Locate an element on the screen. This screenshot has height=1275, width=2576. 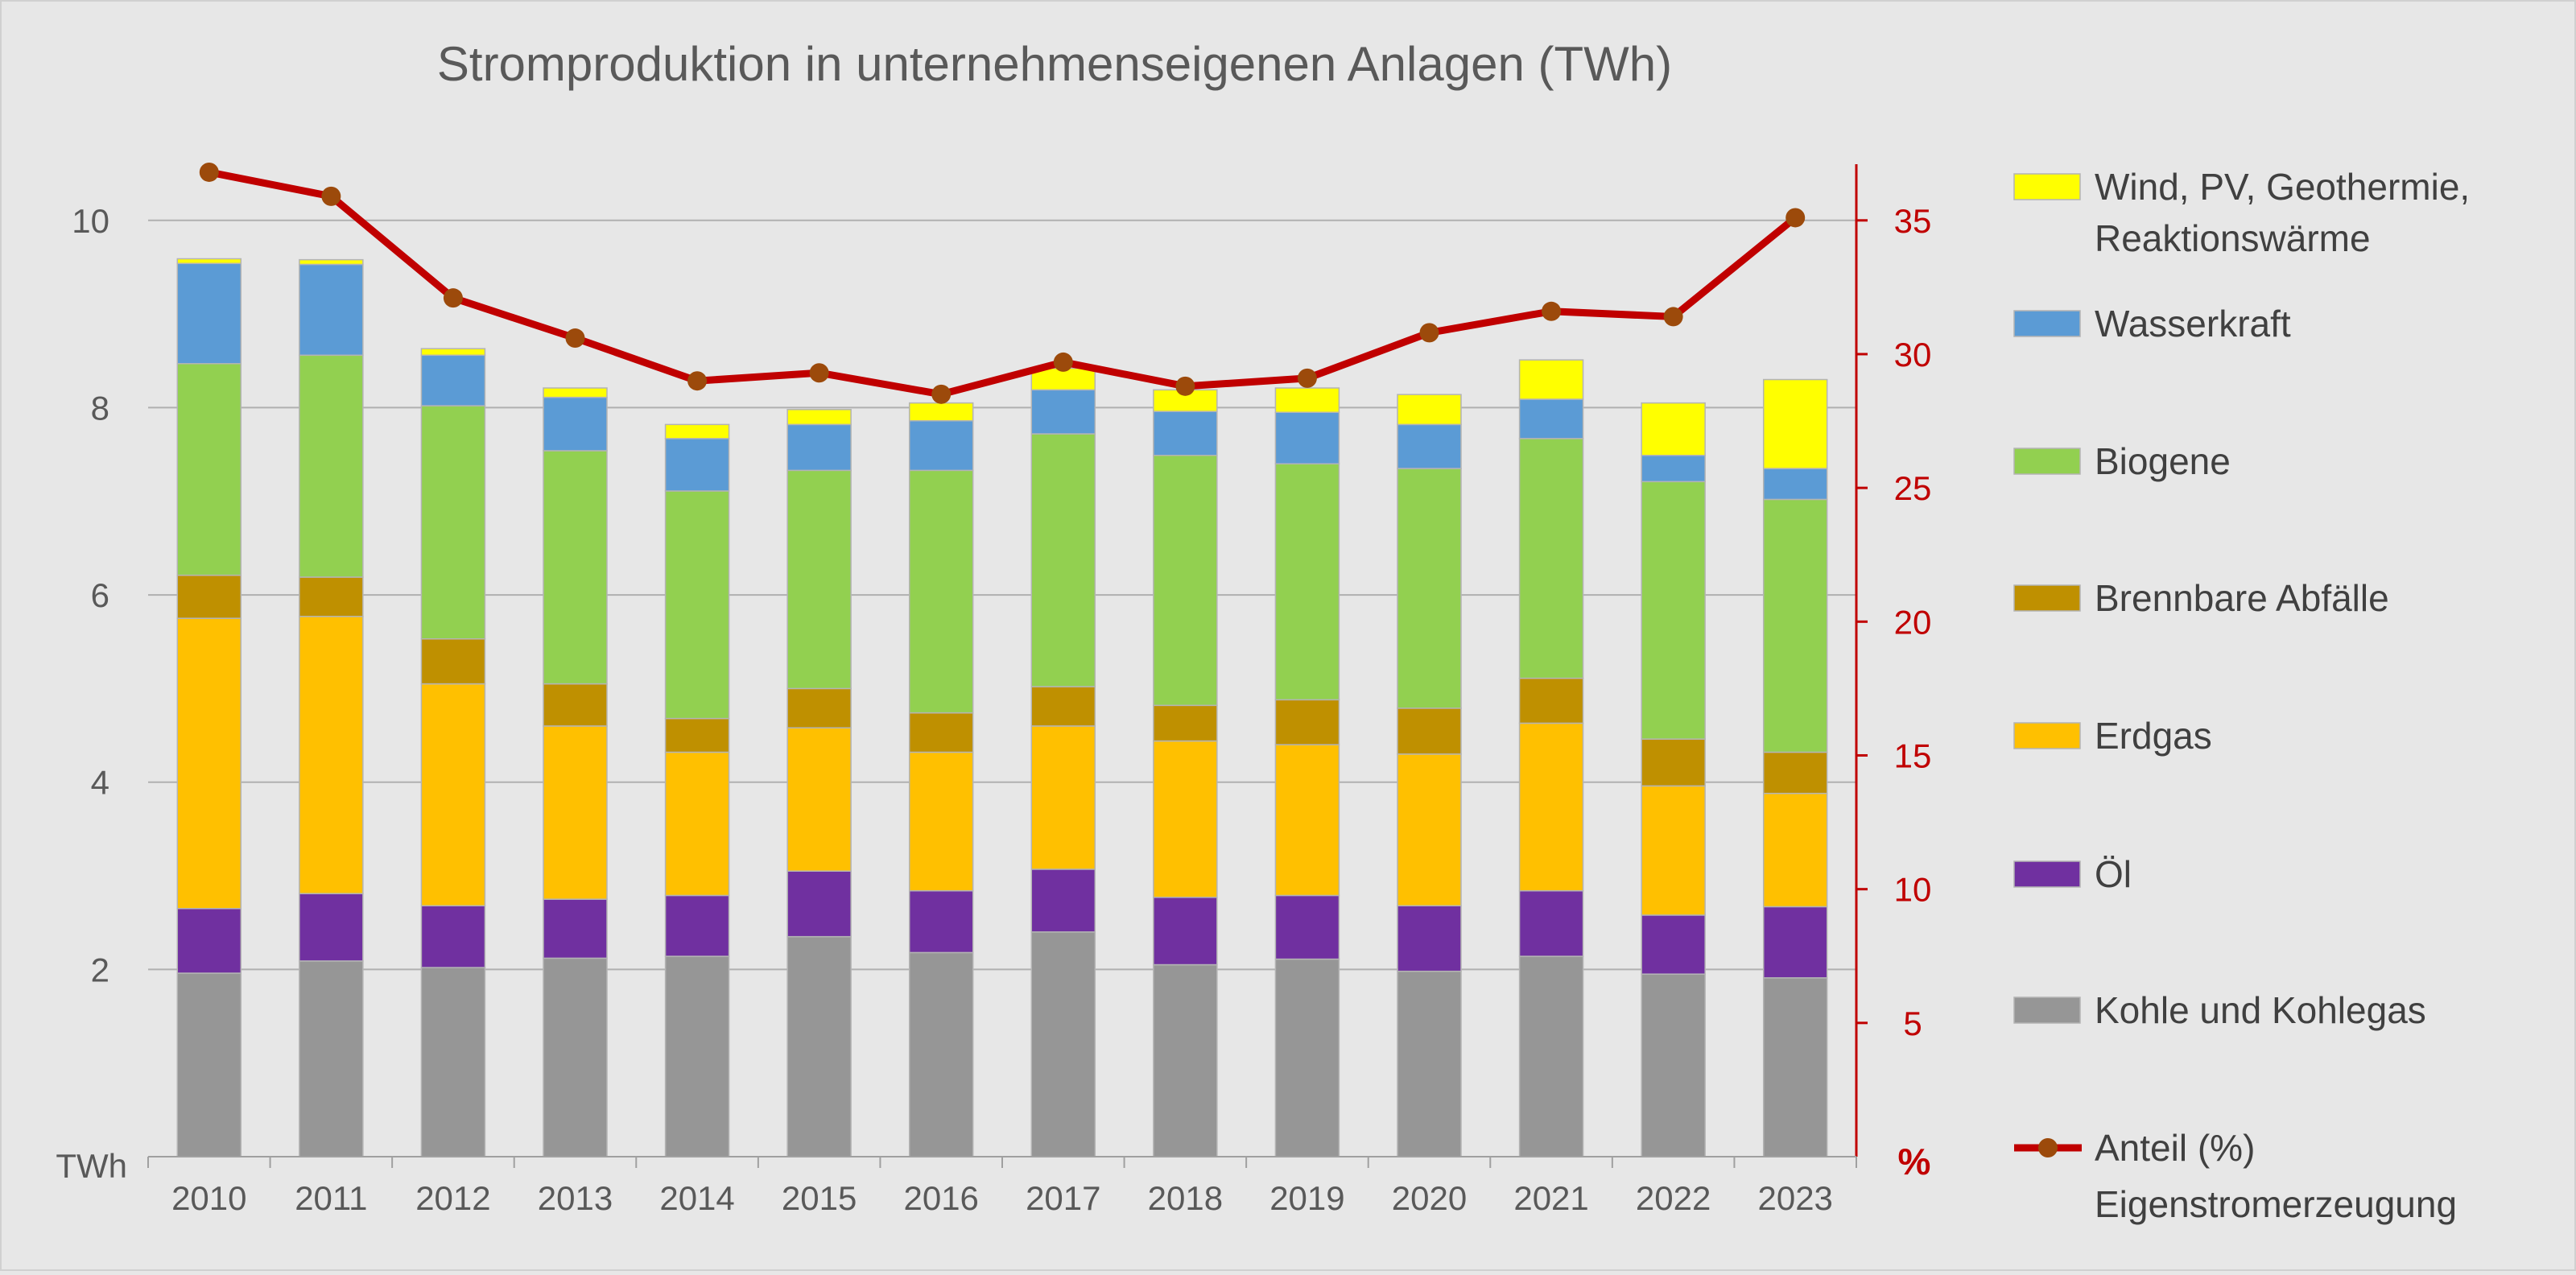
x-tick-label: 2021 is located at coordinates (1550, 1198).